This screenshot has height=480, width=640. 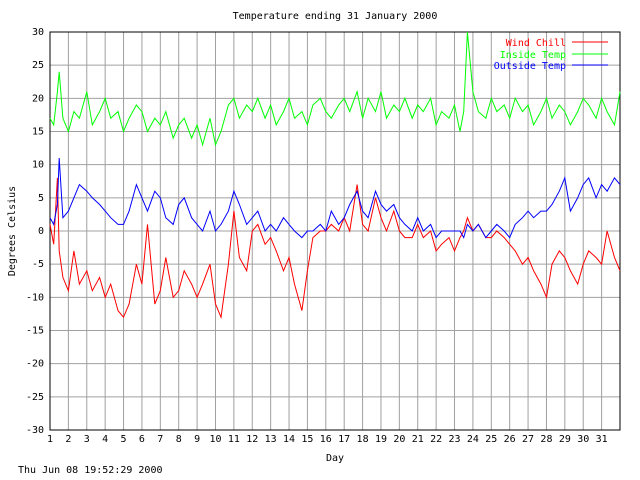 I want to click on x-tick-label: 23, so click(x=454, y=439).